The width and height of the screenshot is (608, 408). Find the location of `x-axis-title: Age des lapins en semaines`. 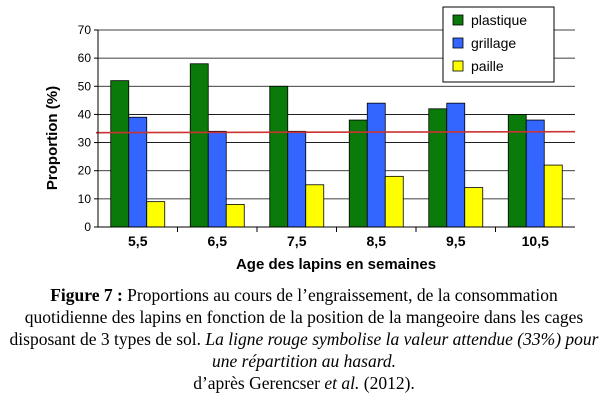

x-axis-title: Age des lapins en semaines is located at coordinates (336, 264).